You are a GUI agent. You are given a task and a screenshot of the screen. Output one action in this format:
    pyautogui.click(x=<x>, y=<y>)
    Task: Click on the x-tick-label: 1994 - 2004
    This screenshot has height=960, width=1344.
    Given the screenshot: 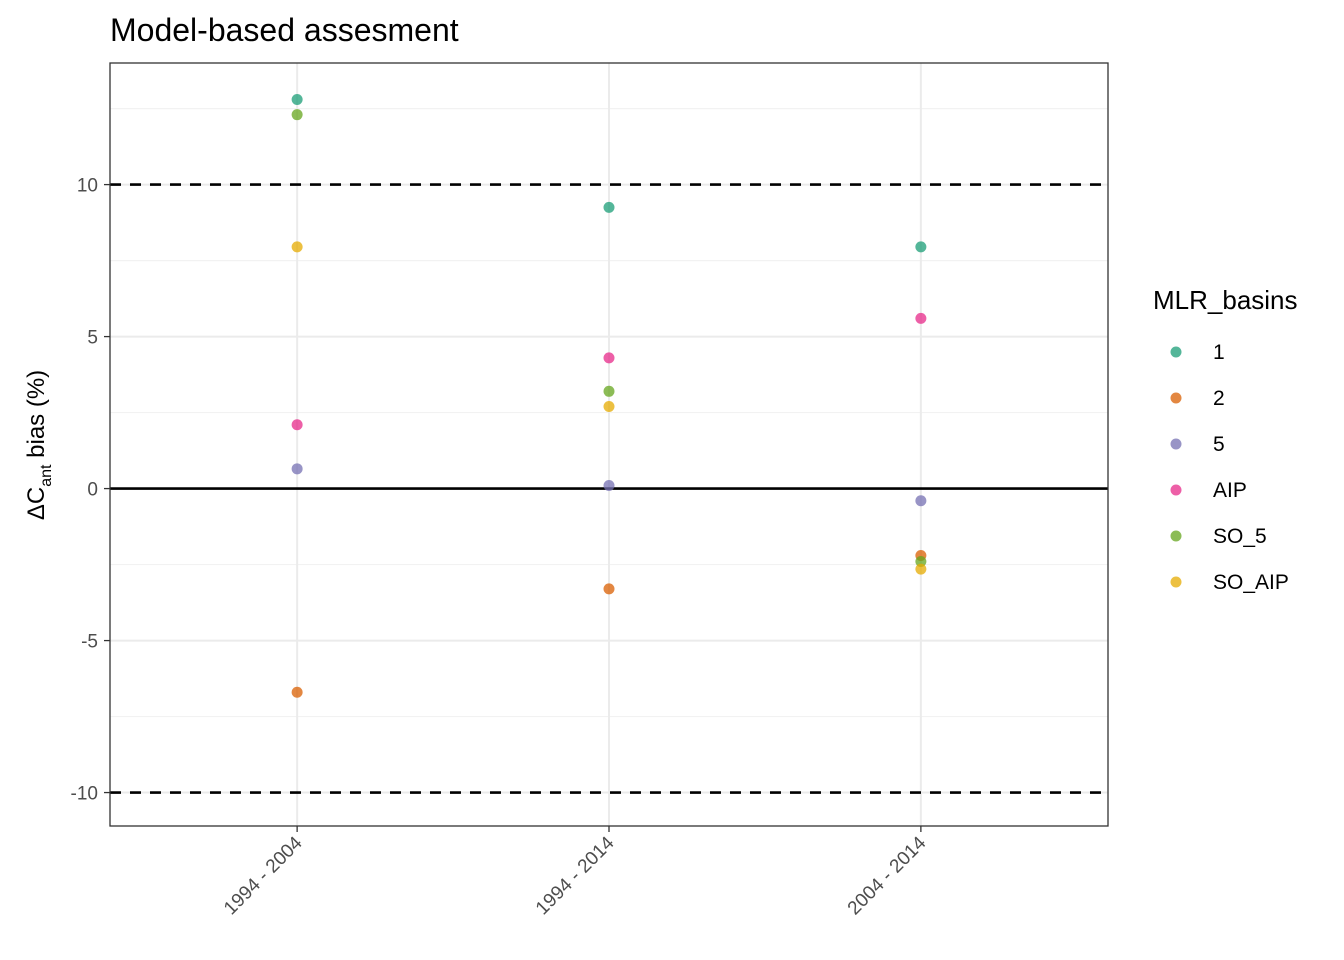 What is the action you would take?
    pyautogui.click(x=263, y=875)
    